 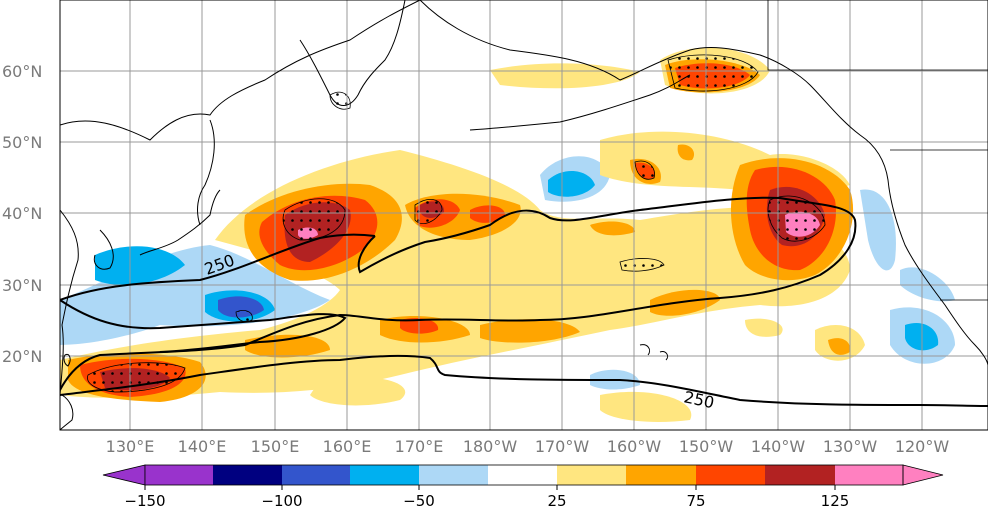 What do you see at coordinates (877, 150) in the screenshot?
I see `political-borders` at bounding box center [877, 150].